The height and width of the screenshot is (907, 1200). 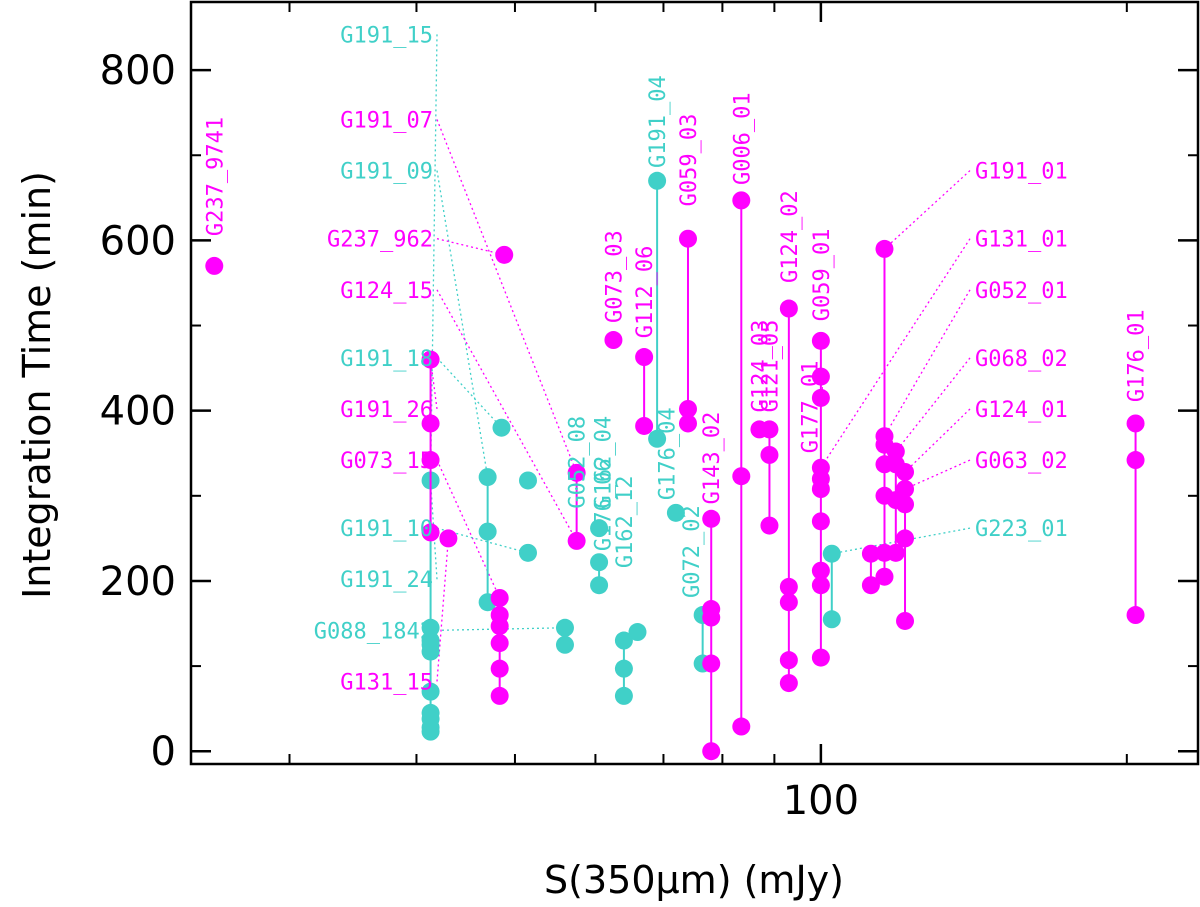 I want to click on source-label: G191_07, so click(x=386, y=120).